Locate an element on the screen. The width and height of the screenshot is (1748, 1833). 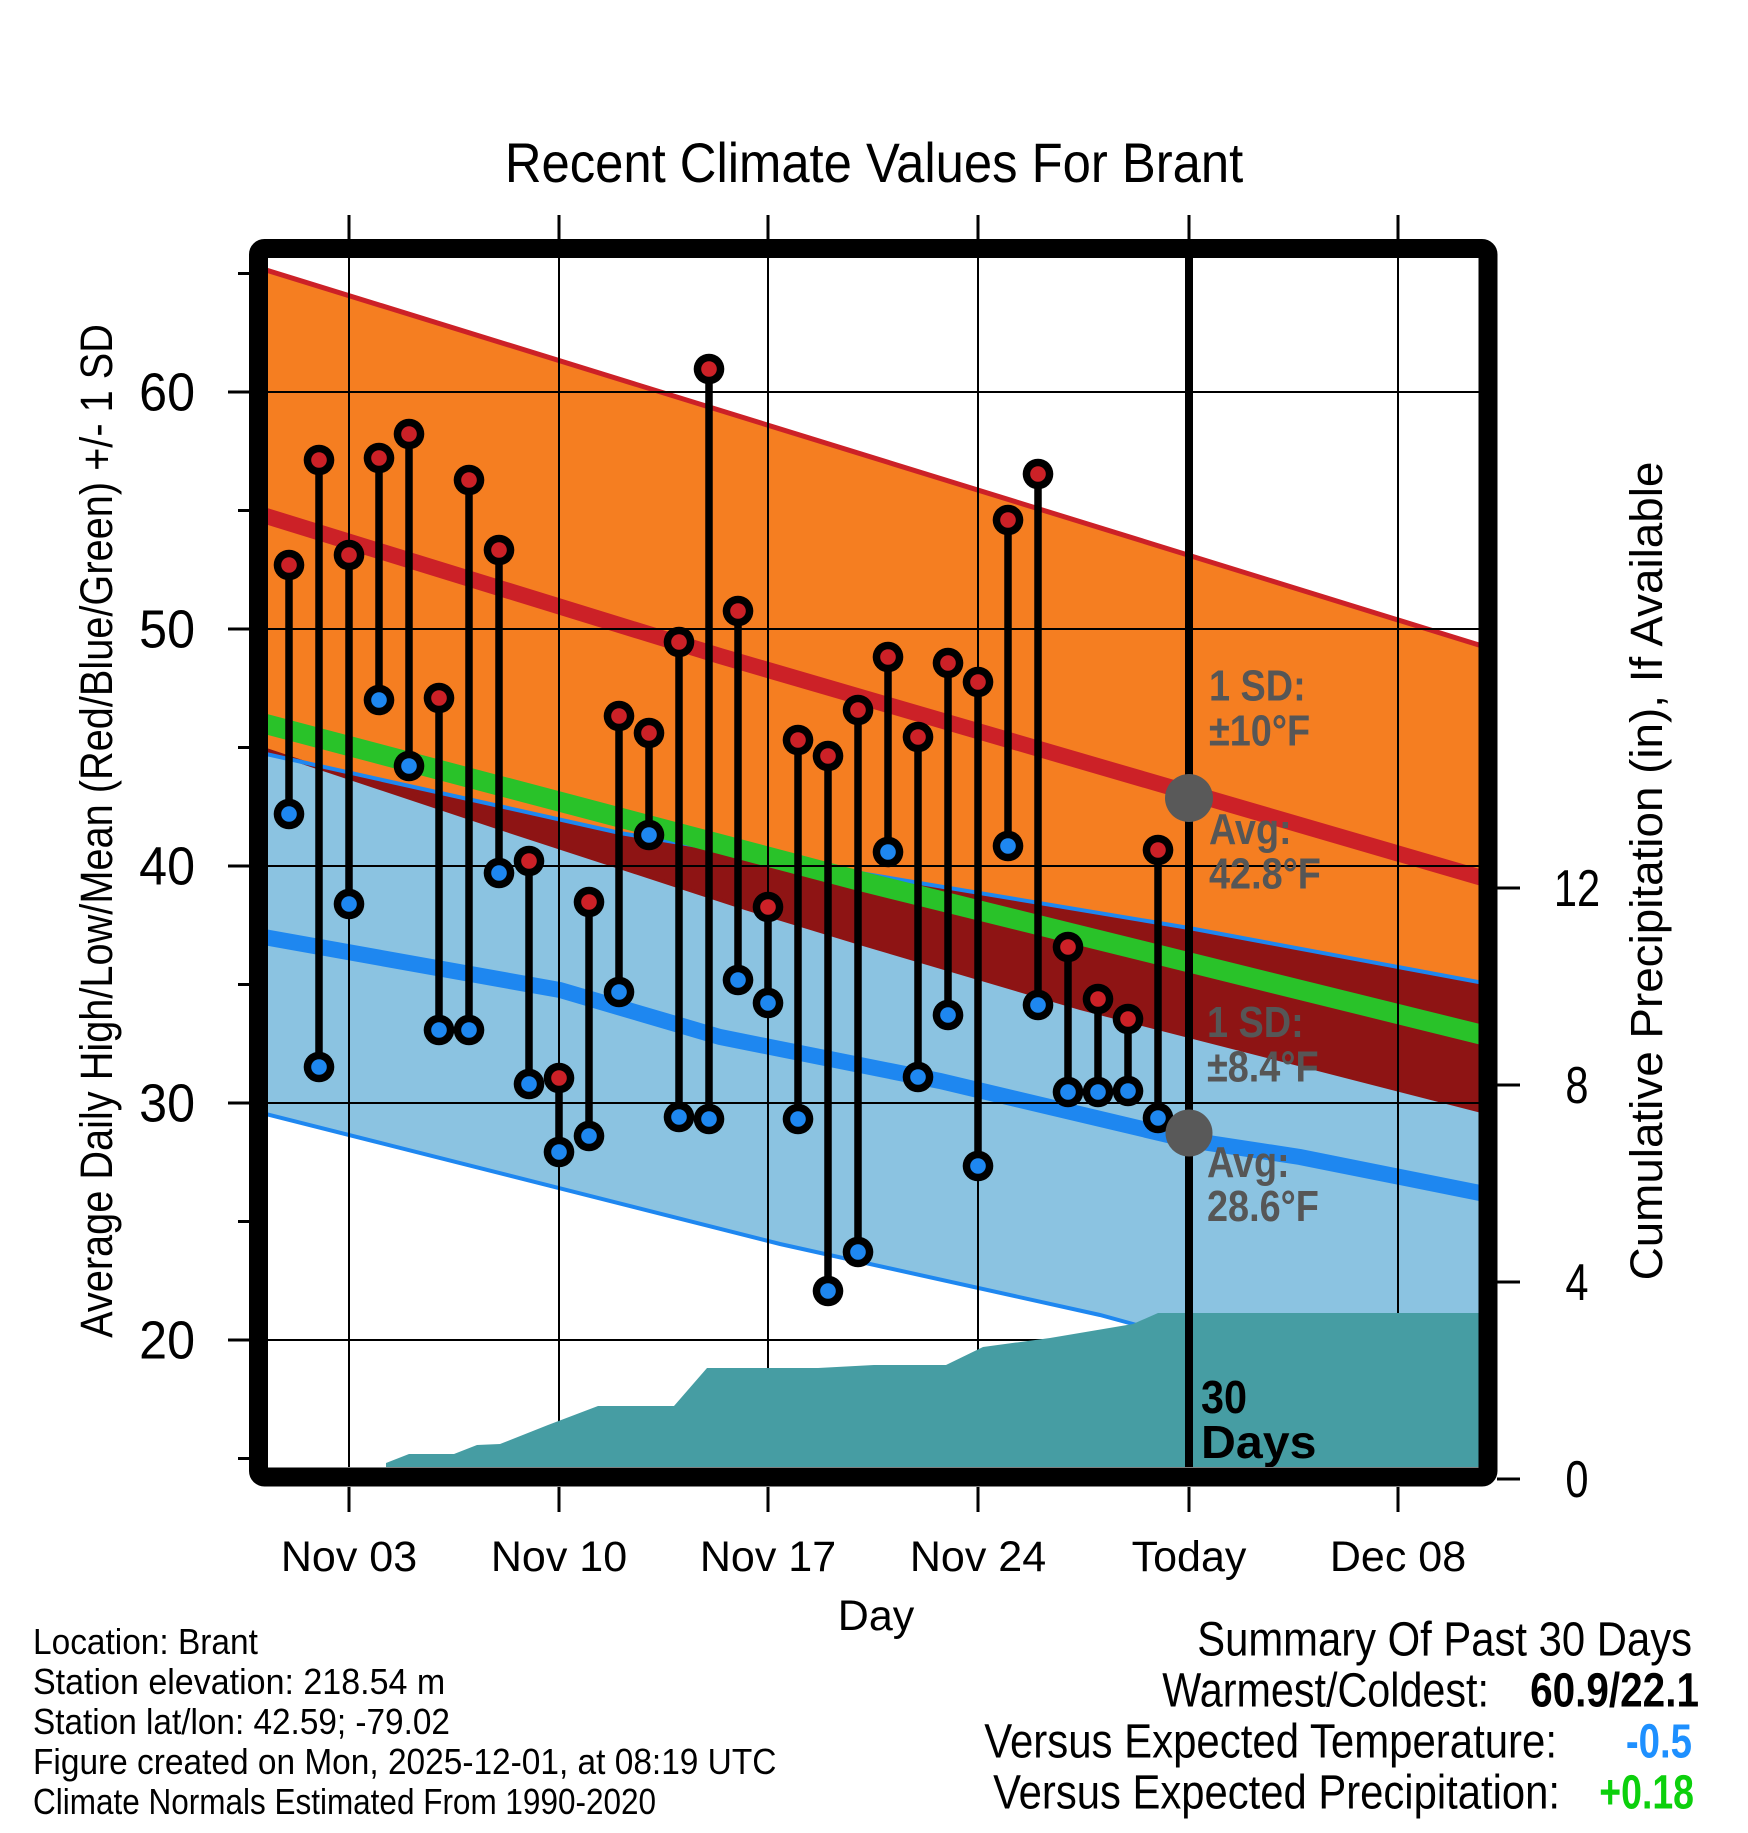
svg-text: ±8.4°F is located at coordinates (1263, 1066).